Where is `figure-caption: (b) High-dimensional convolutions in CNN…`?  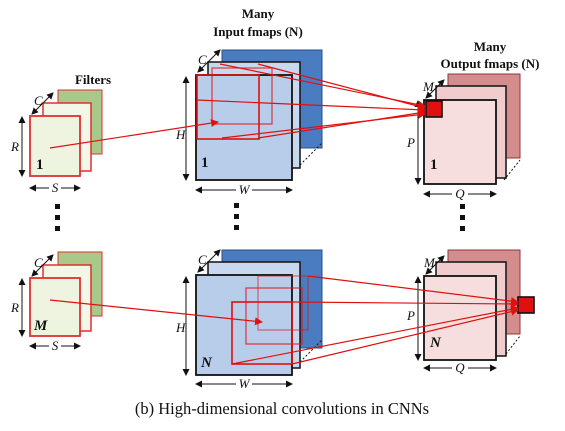 figure-caption: (b) High-dimensional convolutions in CNN… is located at coordinates (282, 408).